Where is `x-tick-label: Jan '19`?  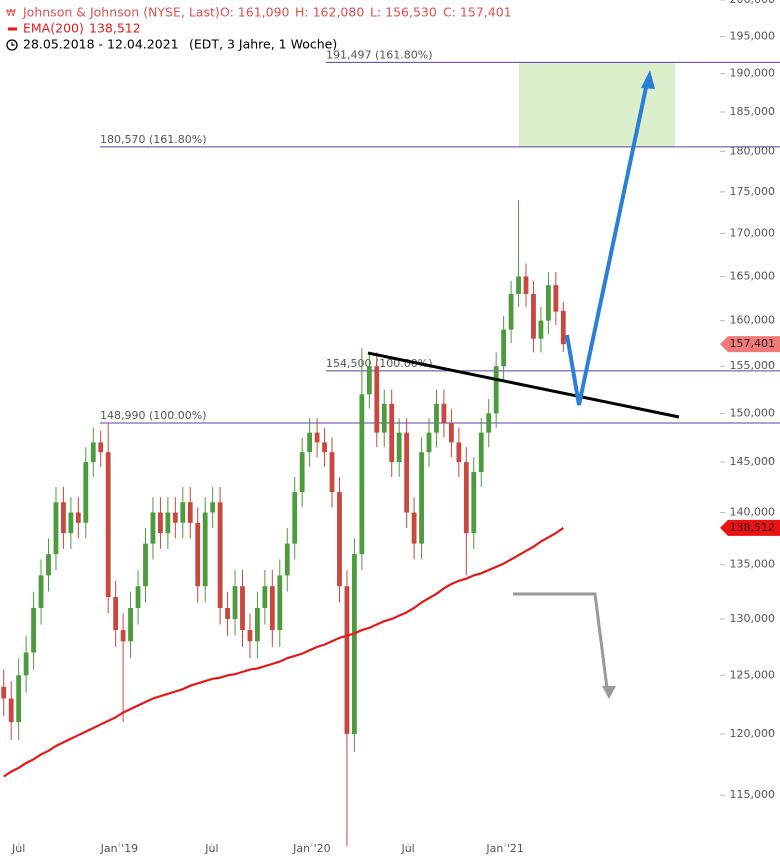 x-tick-label: Jan '19 is located at coordinates (119, 848).